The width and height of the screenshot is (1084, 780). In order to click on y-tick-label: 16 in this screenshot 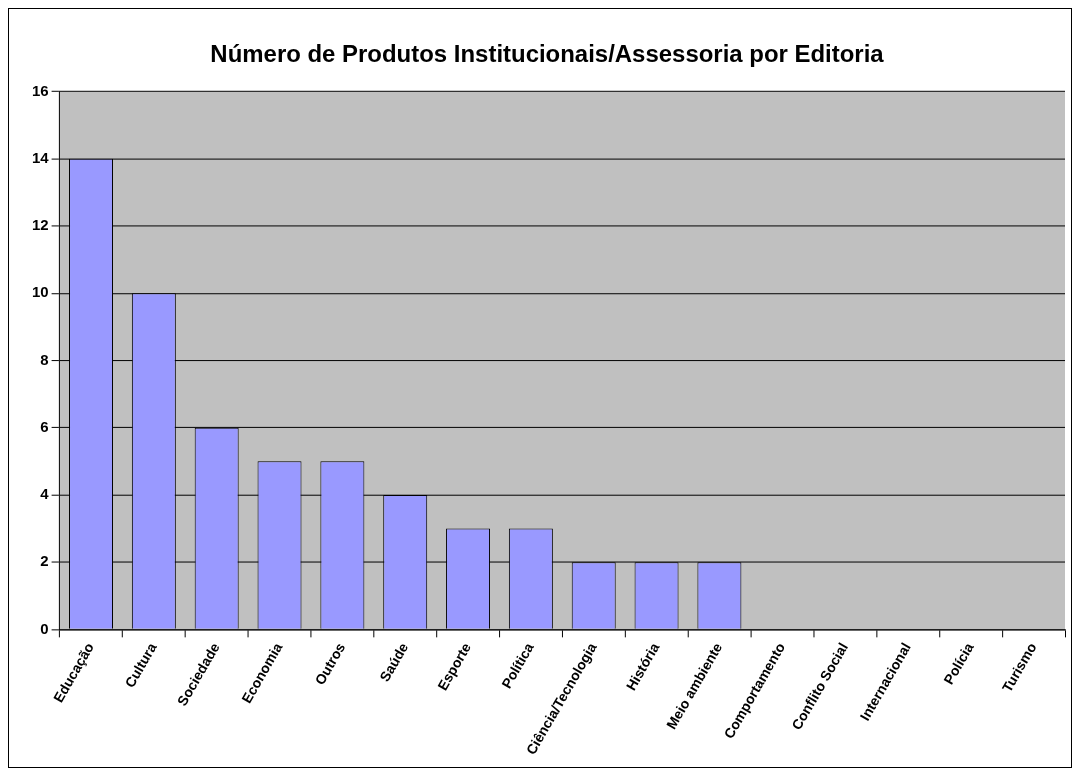, I will do `click(40, 90)`.